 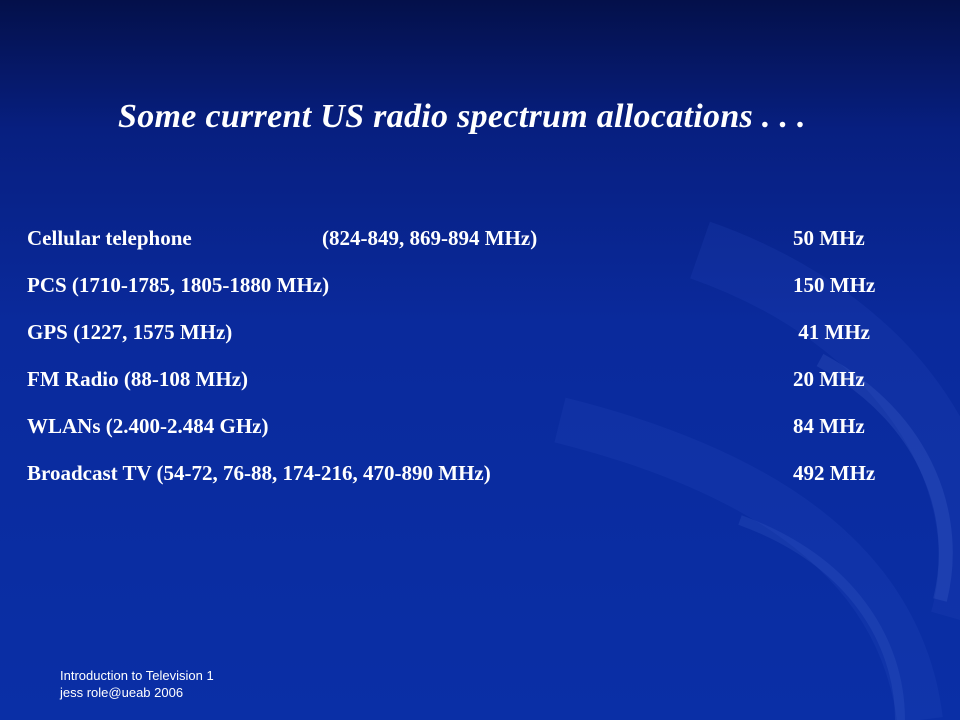 I want to click on bandwidth-value: 41 MHz, so click(x=831, y=332).